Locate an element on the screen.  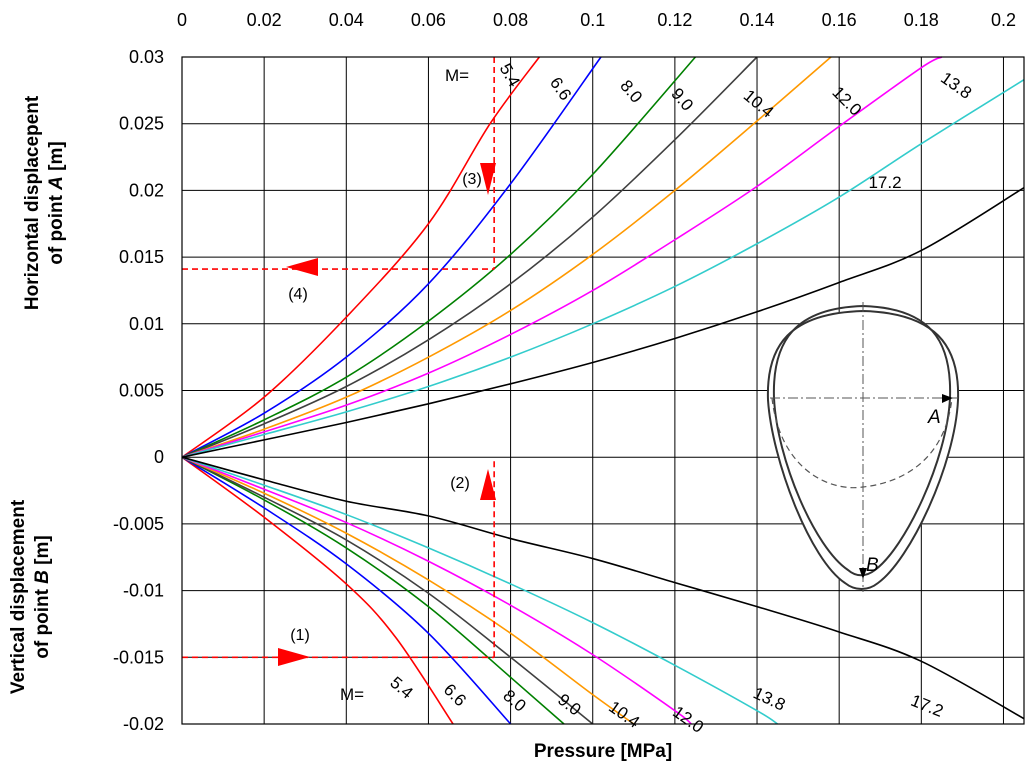
procedure-step-label: (4) is located at coordinates (298, 294).